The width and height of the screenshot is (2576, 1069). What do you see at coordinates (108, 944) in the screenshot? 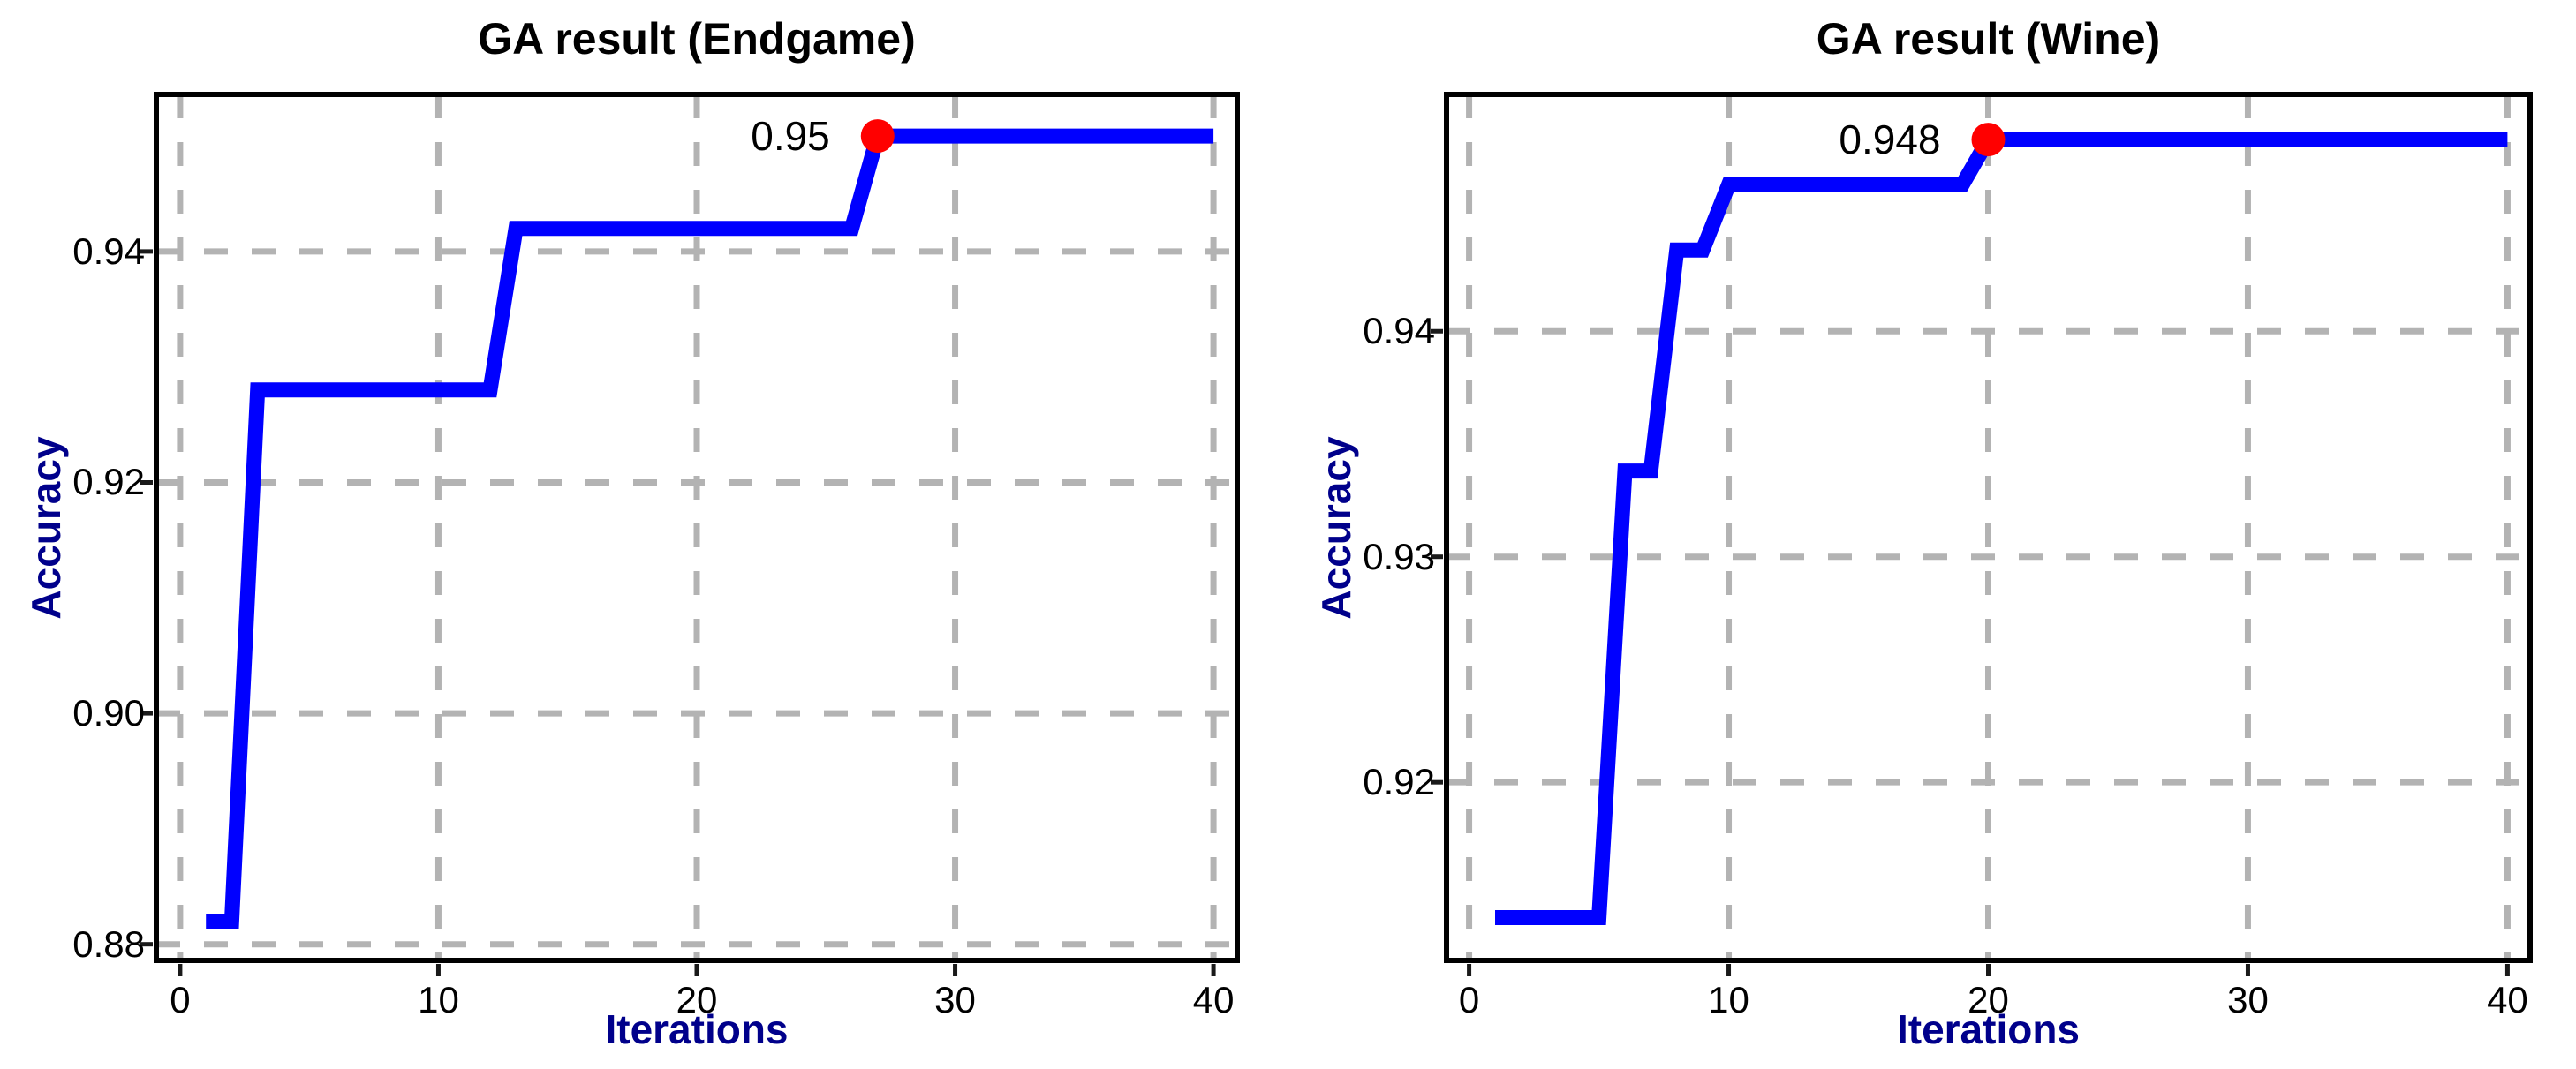
I see `y-tick-label: 0.88` at bounding box center [108, 944].